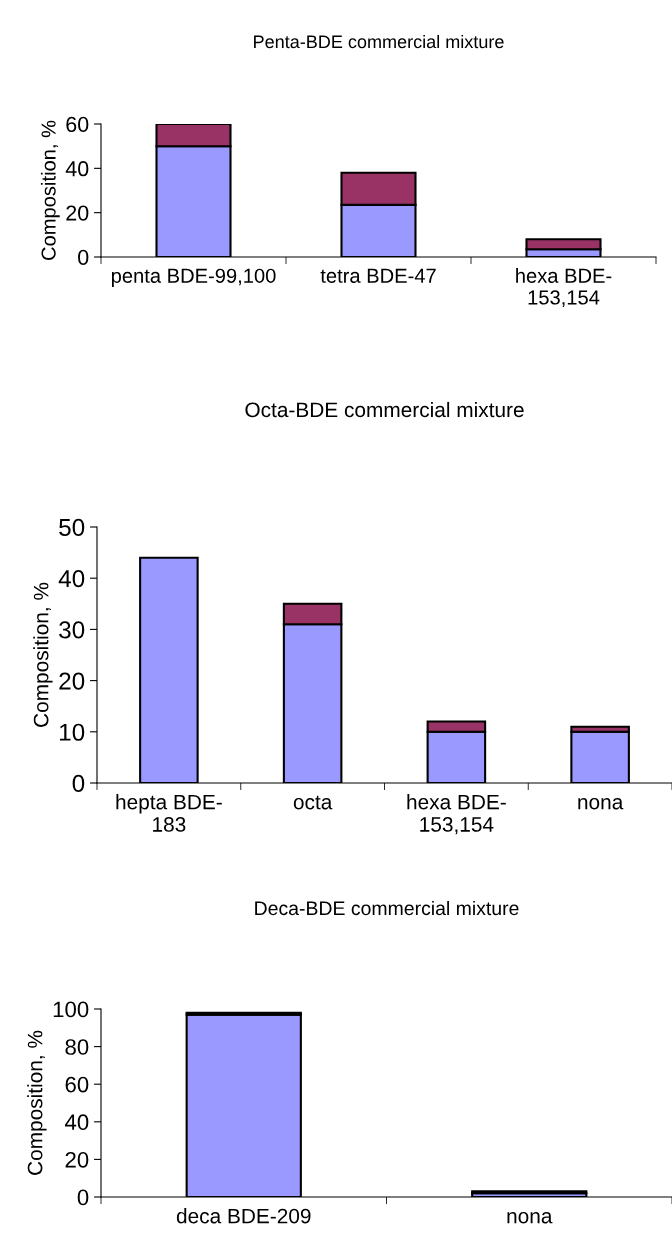 The height and width of the screenshot is (1238, 672). I want to click on y-tick-label: 50, so click(72, 527).